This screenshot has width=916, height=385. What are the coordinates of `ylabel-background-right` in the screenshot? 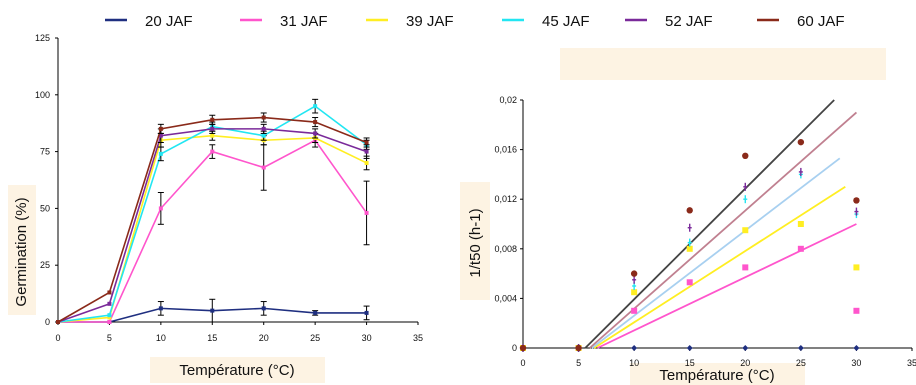 It's located at (475, 241).